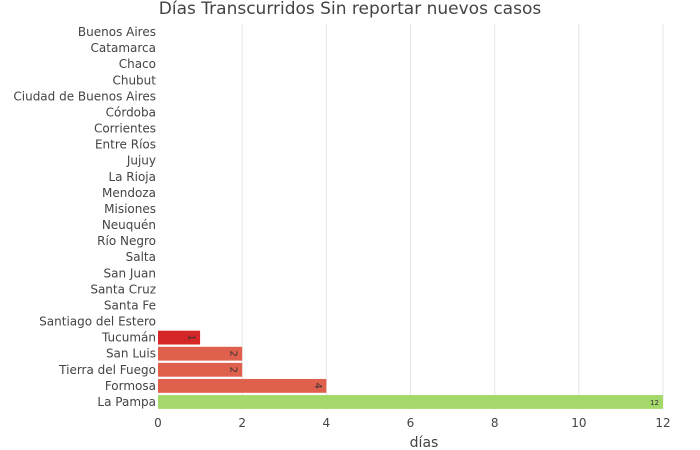 The height and width of the screenshot is (450, 700). What do you see at coordinates (130, 305) in the screenshot?
I see `category-label: Santa Fe` at bounding box center [130, 305].